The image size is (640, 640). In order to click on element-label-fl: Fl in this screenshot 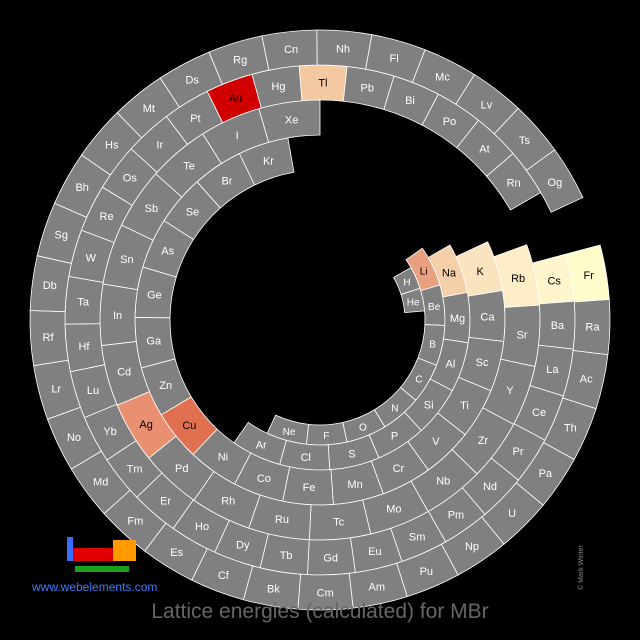, I will do `click(394, 59)`.